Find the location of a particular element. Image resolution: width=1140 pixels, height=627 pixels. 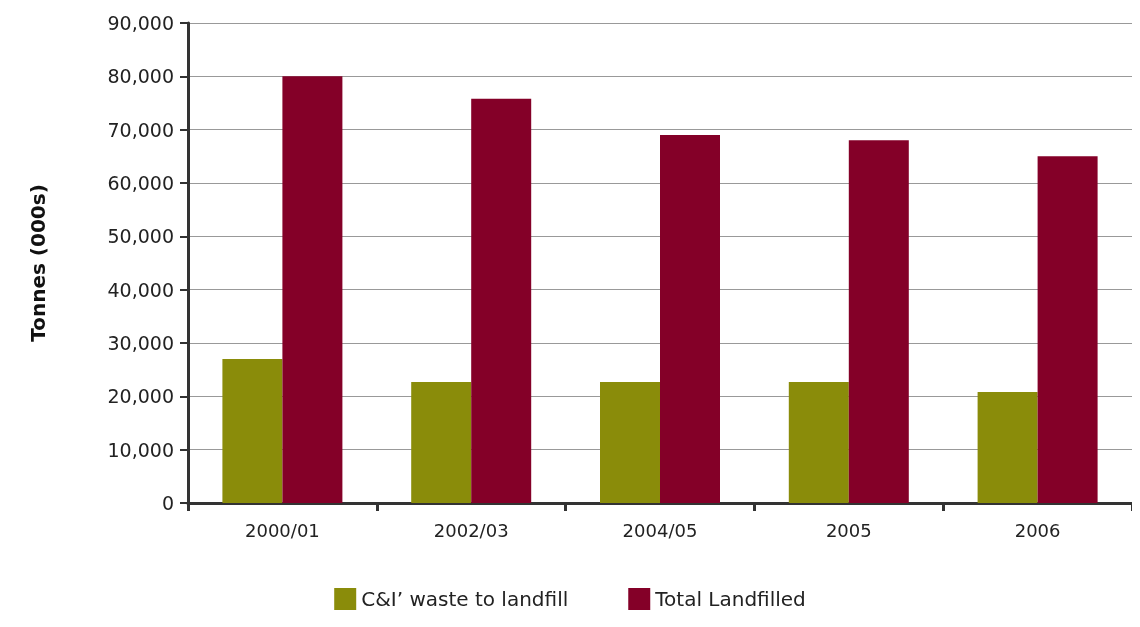

y-tick-label: 30,000 is located at coordinates (140, 343).